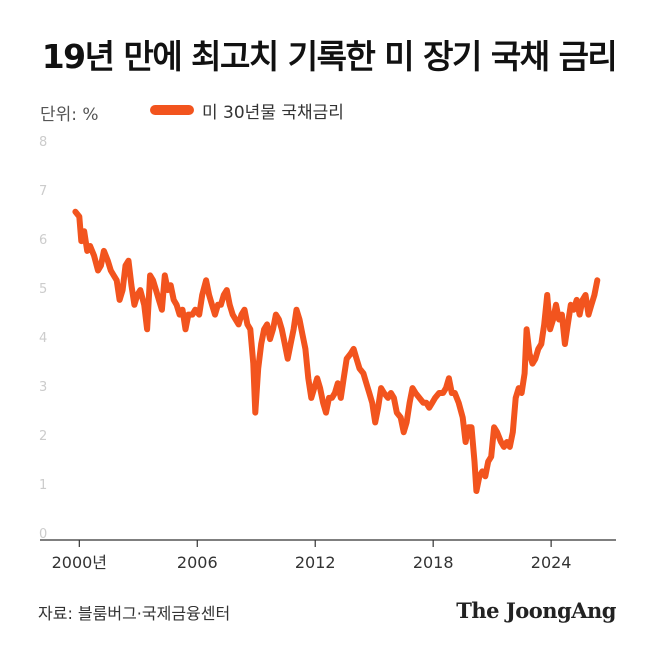 This screenshot has height=651, width=658. Describe the element at coordinates (43, 436) in the screenshot. I see `y-tick-label: 2` at that location.